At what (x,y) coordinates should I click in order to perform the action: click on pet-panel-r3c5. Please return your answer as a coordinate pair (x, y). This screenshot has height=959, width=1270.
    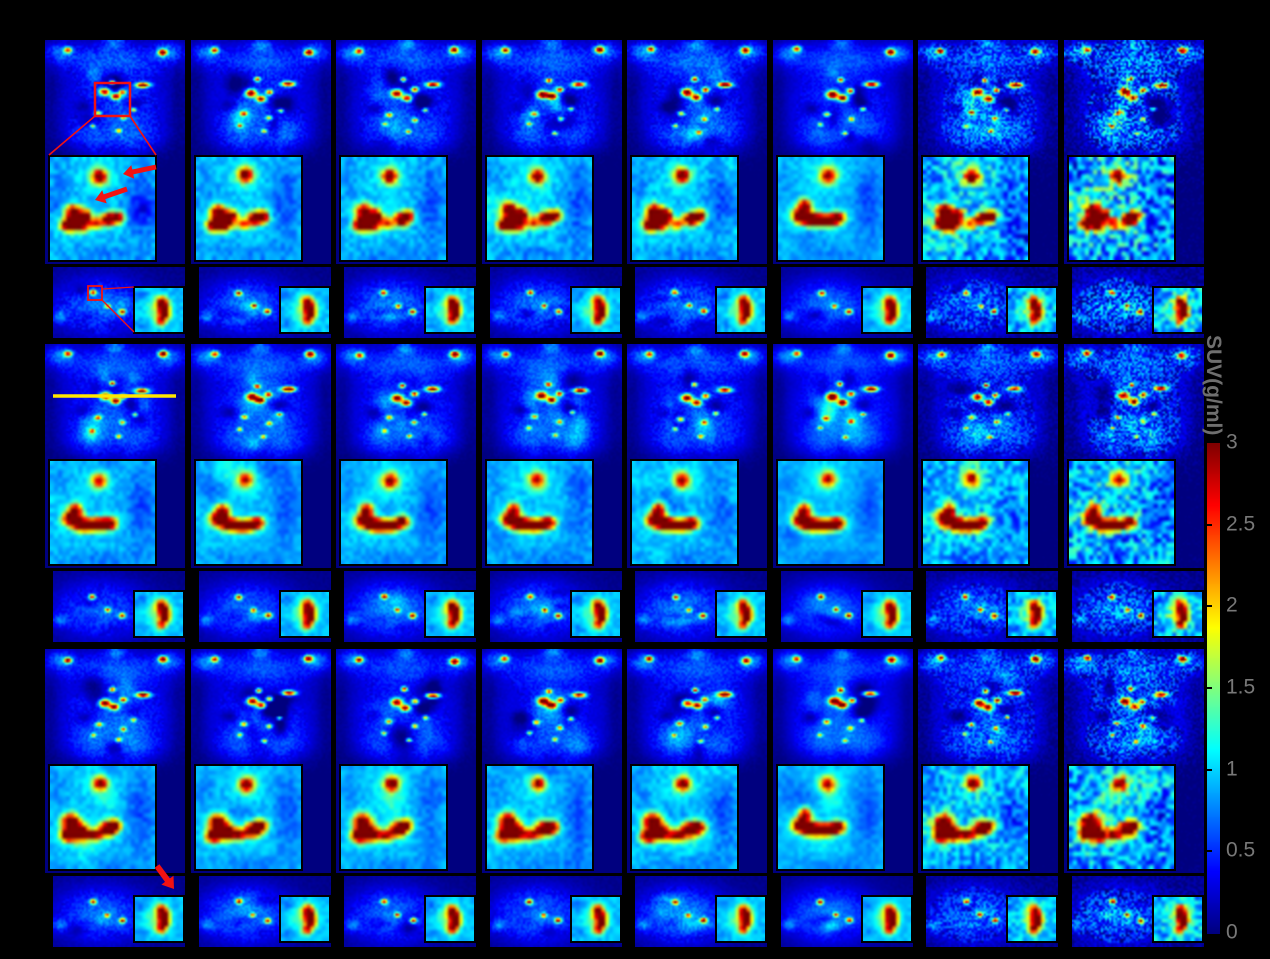
    Looking at the image, I should click on (697, 798).